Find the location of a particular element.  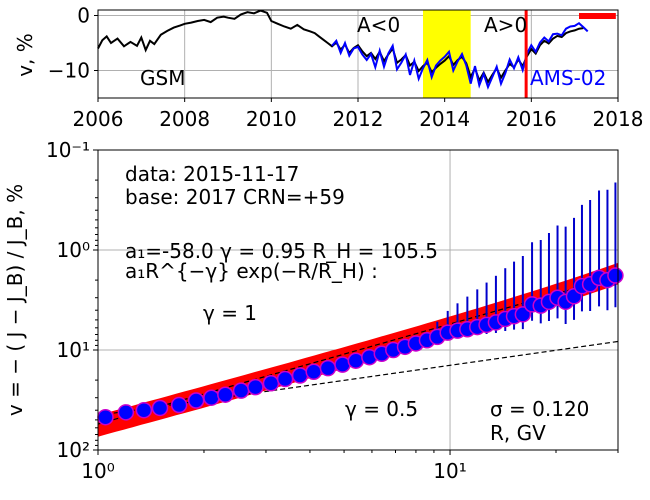

annot-base-line: base: 2017 CRN=+59 is located at coordinates (235, 197).